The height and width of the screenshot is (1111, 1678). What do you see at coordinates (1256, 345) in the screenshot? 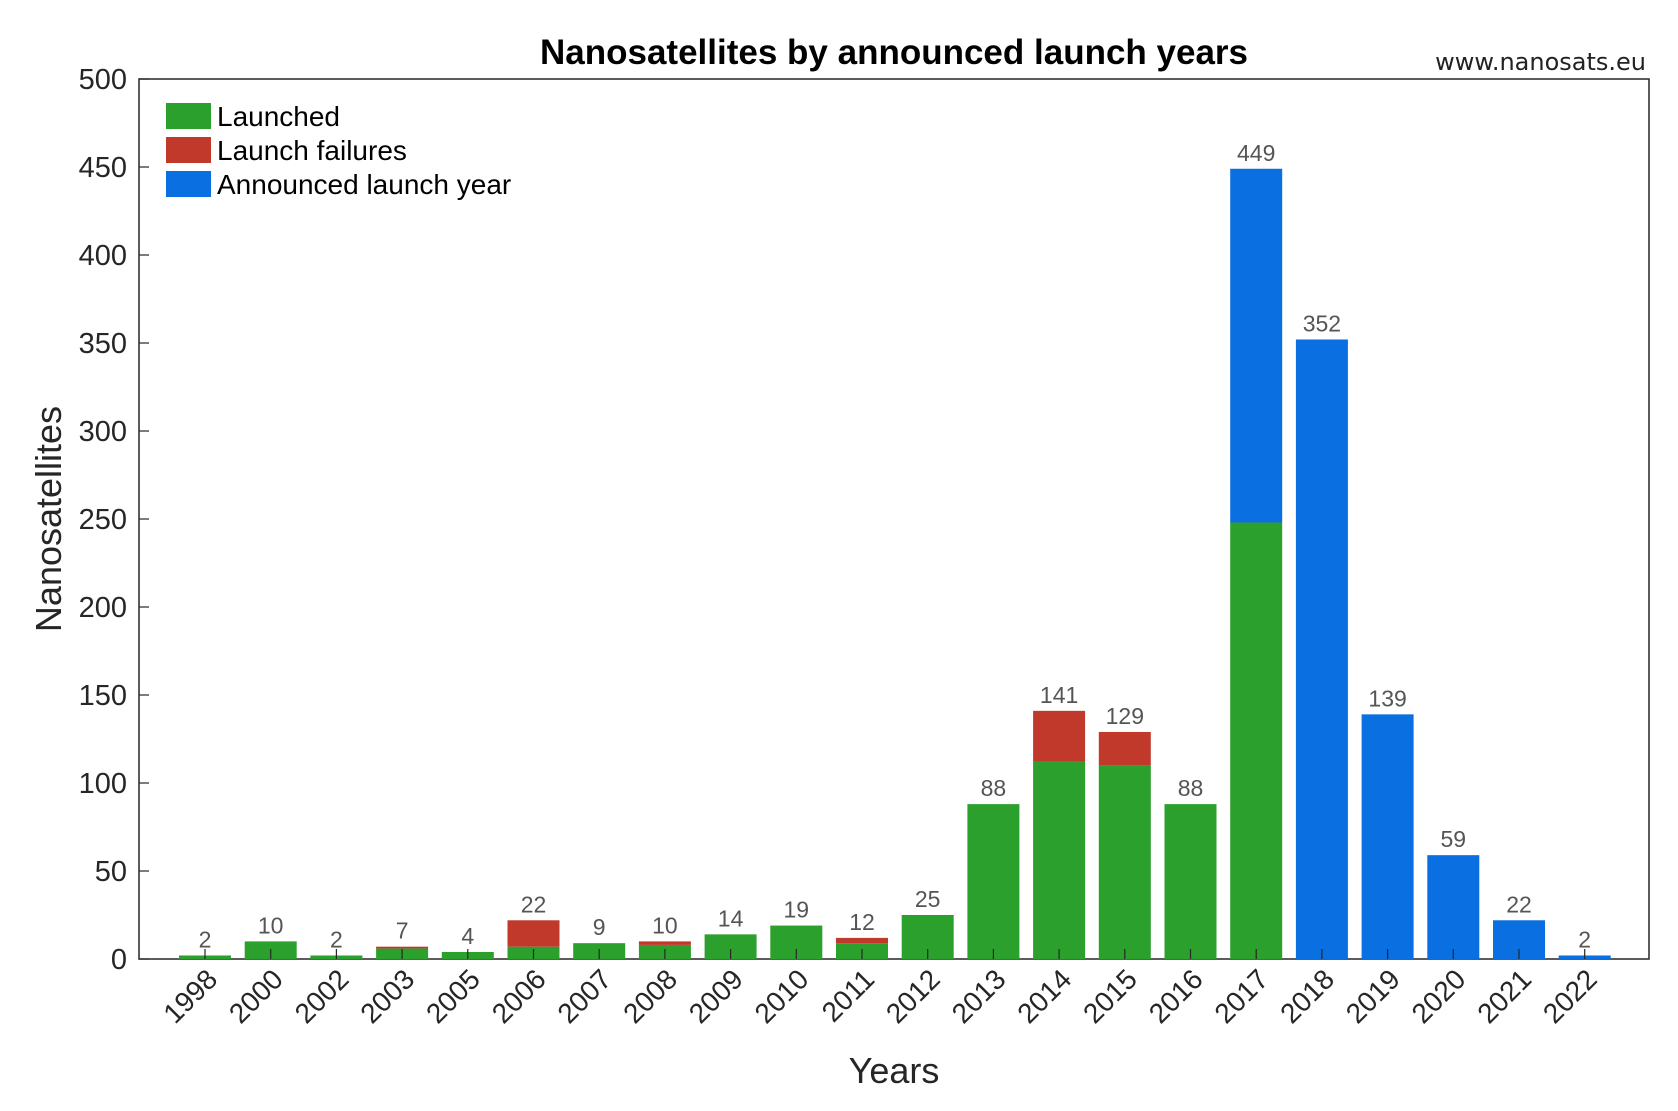
I see `bar-announced-launch-year-2017` at bounding box center [1256, 345].